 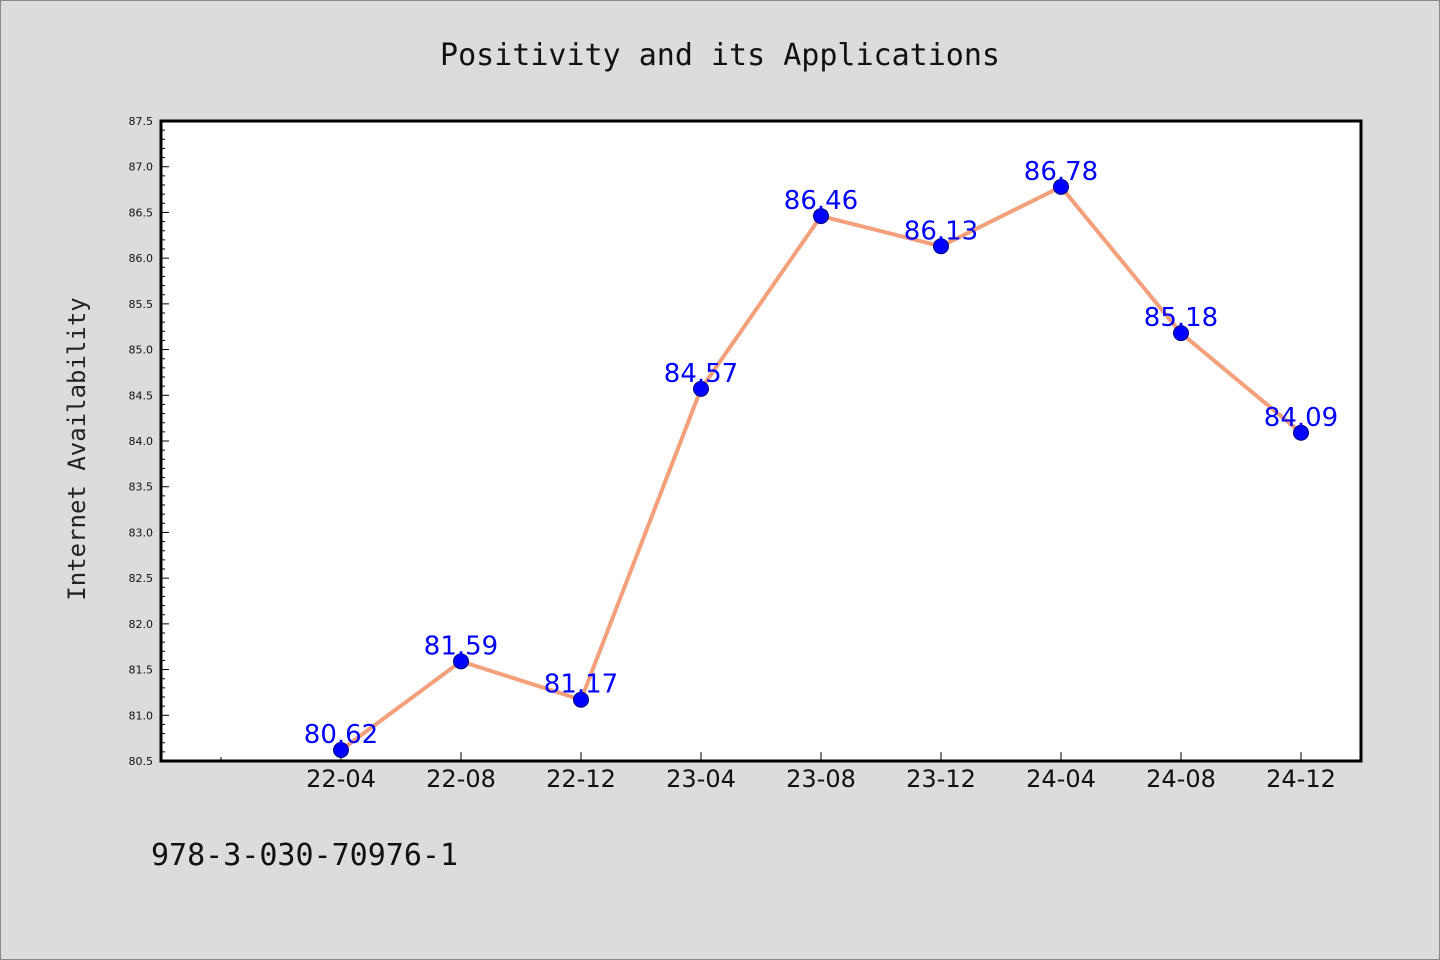 What do you see at coordinates (1181, 318) in the screenshot?
I see `data-label: 85.18` at bounding box center [1181, 318].